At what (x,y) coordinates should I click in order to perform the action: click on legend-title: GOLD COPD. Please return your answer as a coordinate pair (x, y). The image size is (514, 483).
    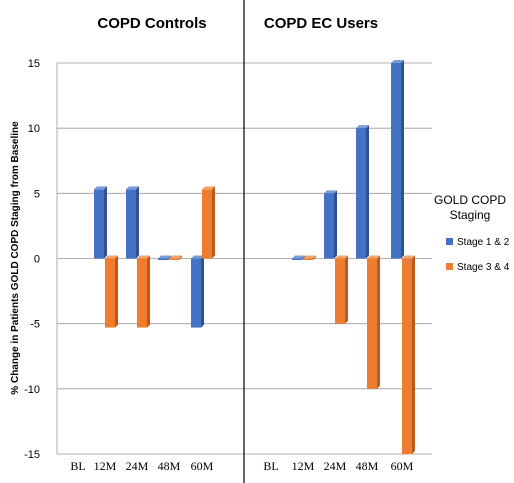
    Looking at the image, I should click on (470, 200).